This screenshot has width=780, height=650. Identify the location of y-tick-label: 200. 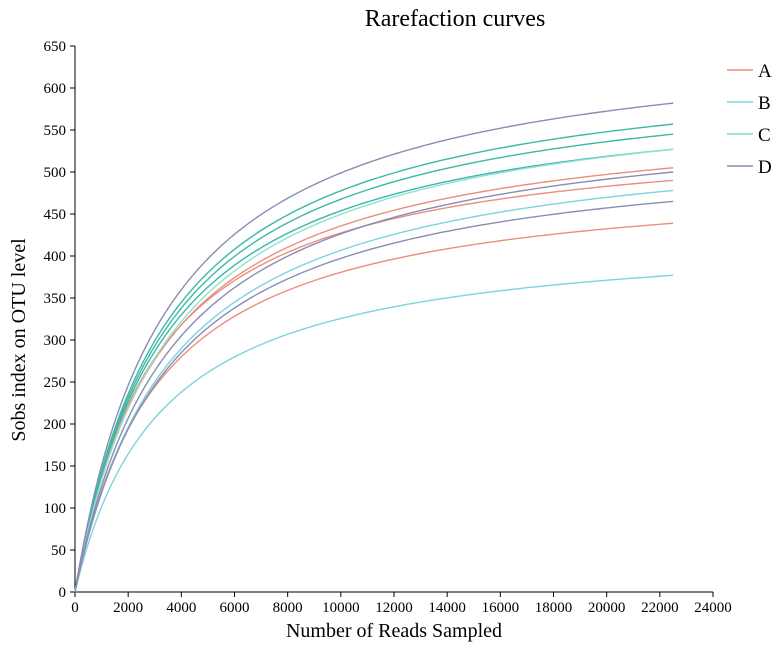
(55, 425).